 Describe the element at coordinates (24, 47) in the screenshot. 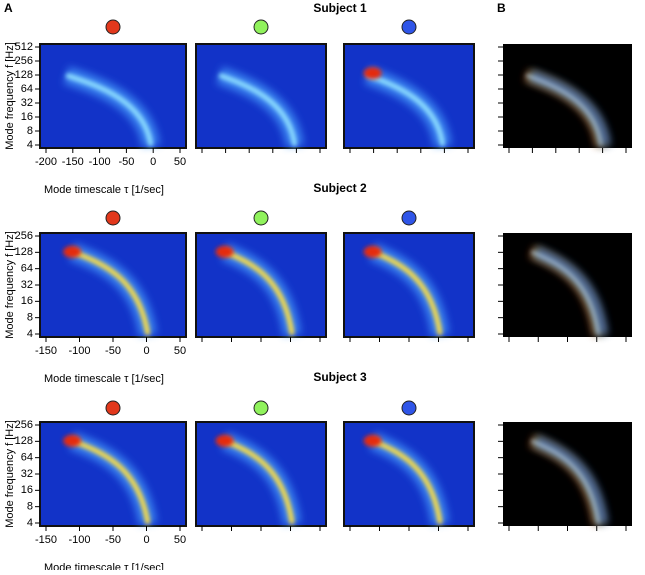

I see `y-tick-label: 512` at that location.